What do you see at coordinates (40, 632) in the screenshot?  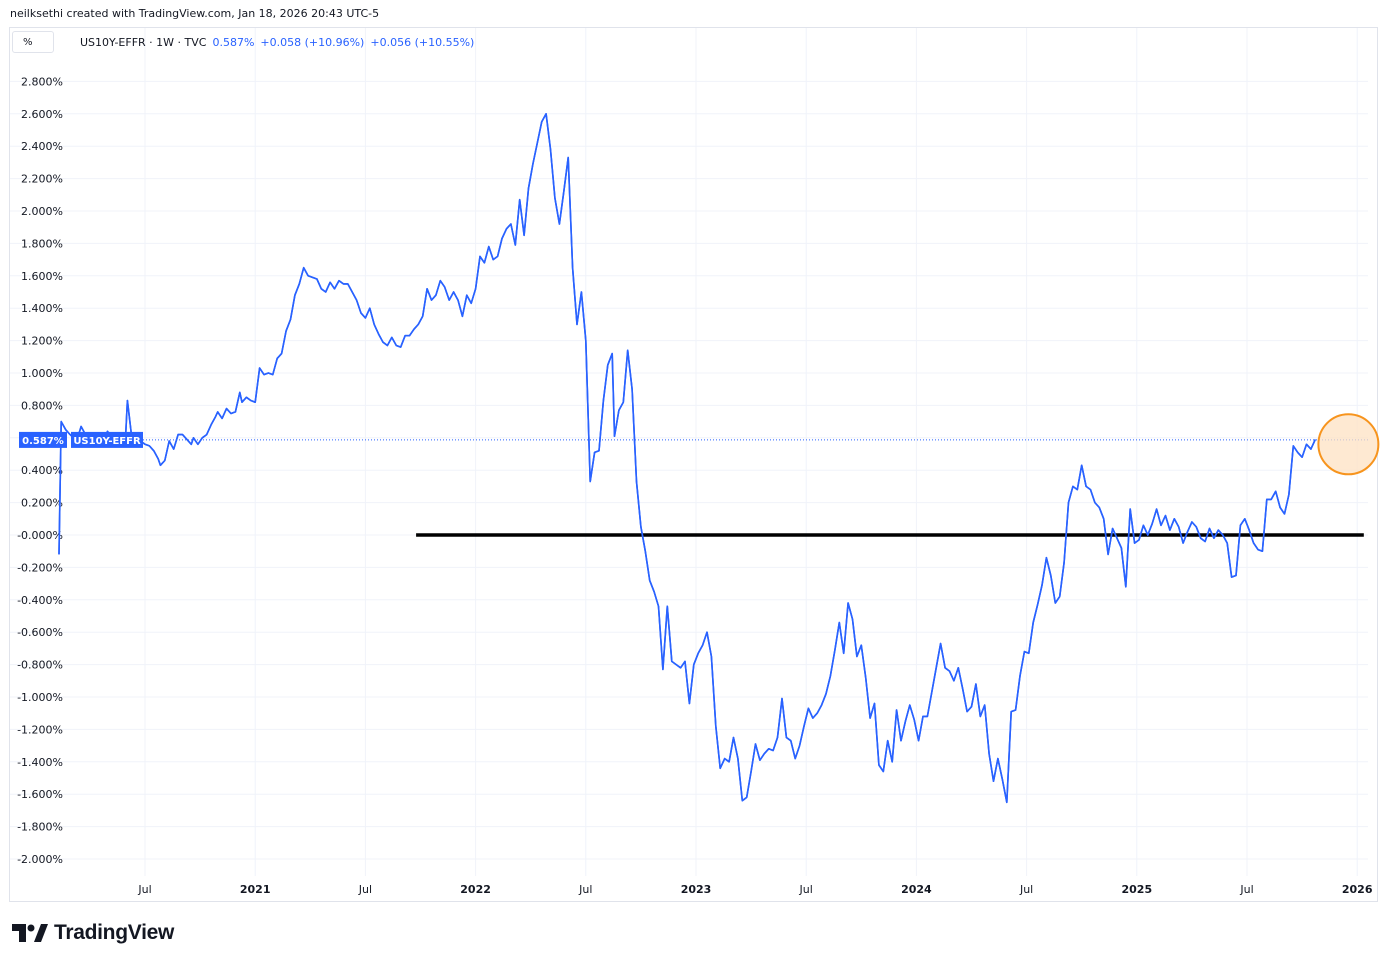 I see `y-tick-label: -0.600%` at bounding box center [40, 632].